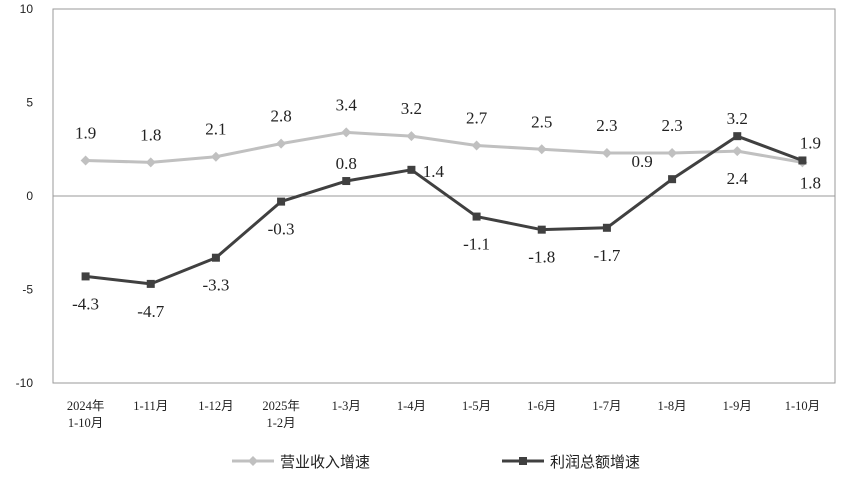  Describe the element at coordinates (737, 406) in the screenshot. I see `x-tick-label: 1-9月` at that location.